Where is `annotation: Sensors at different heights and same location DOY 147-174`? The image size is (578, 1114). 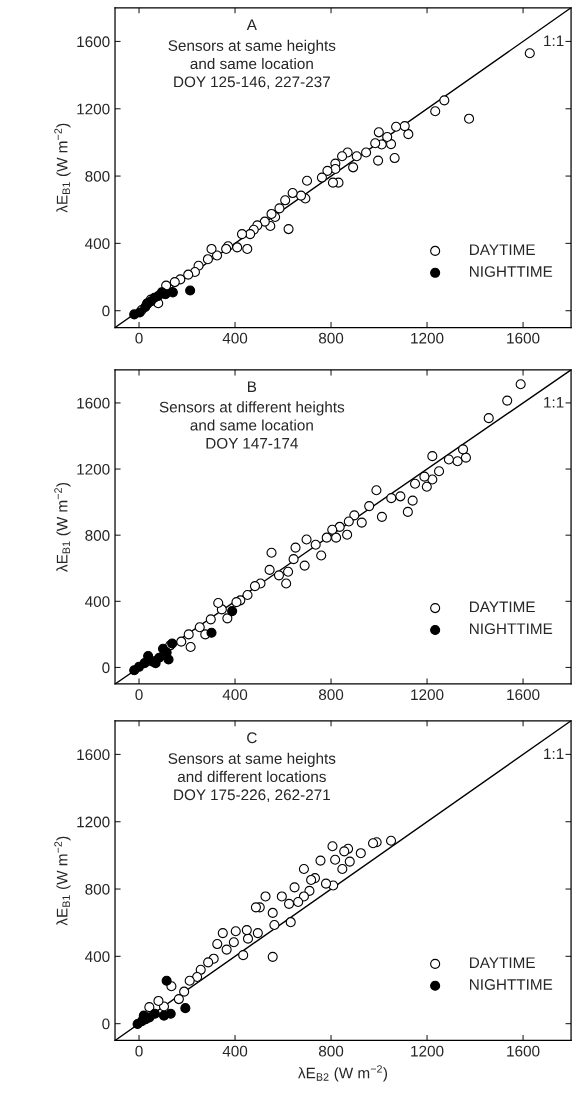 annotation: Sensors at different heights and same location DOY 147-174 is located at coordinates (252, 425).